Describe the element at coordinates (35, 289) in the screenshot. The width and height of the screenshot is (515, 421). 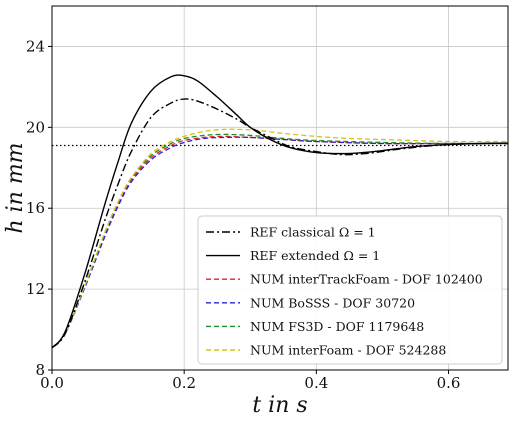
I see `y-tick-label: 12` at that location.